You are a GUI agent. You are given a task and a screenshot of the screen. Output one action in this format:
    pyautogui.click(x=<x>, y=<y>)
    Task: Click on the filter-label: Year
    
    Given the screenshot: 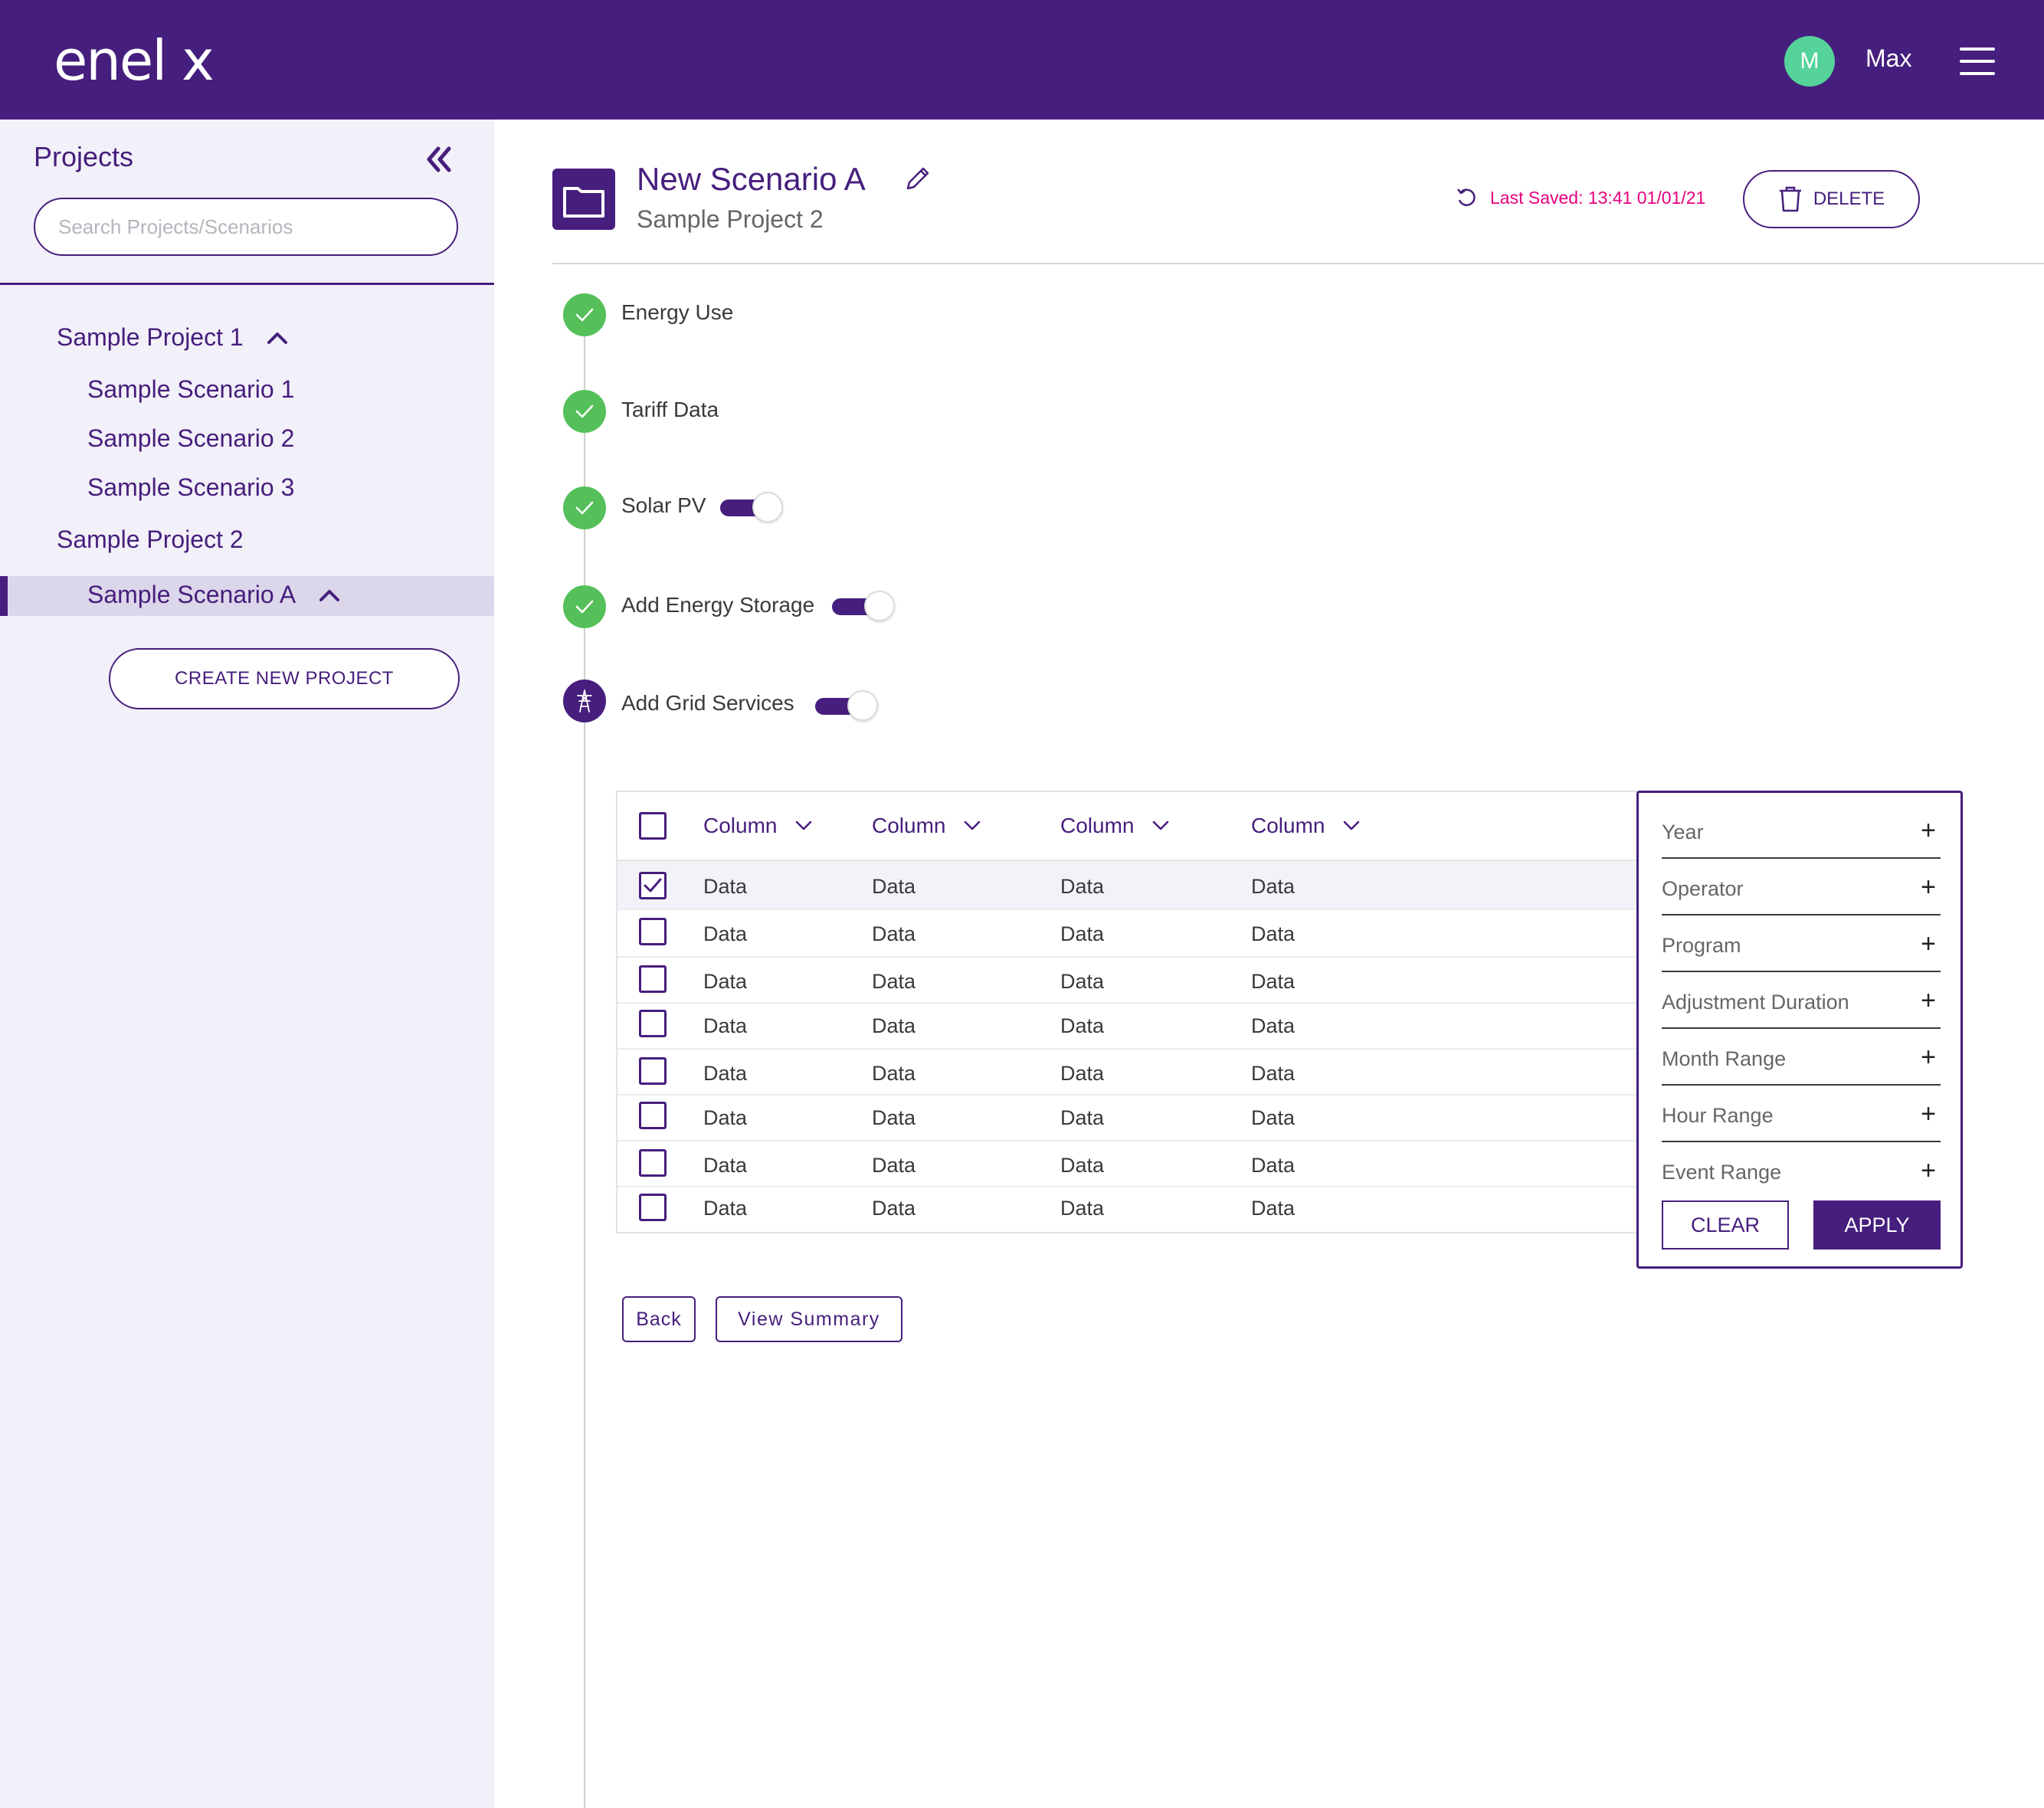 What is the action you would take?
    pyautogui.click(x=1683, y=831)
    